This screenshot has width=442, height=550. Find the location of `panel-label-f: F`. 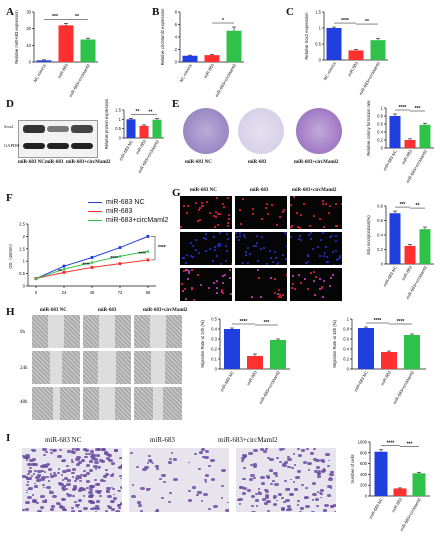

panel-label-f: F is located at coordinates (9, 198).